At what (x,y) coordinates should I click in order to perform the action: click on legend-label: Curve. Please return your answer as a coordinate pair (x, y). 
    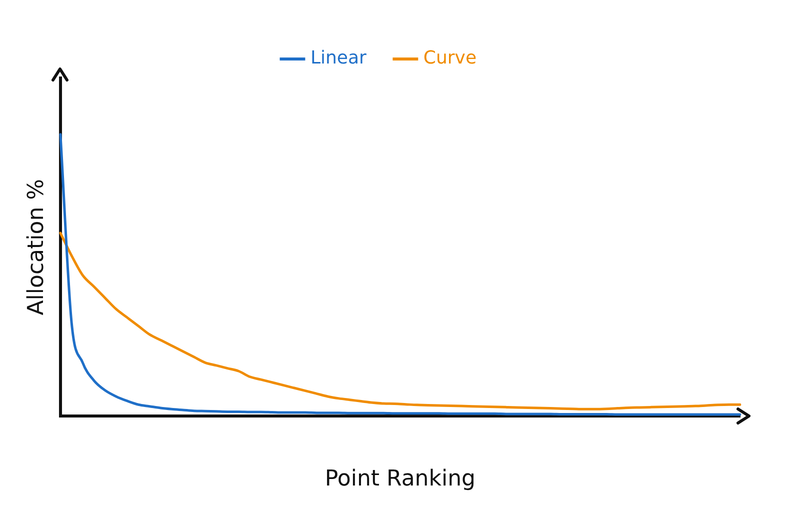
    Looking at the image, I should click on (450, 58).